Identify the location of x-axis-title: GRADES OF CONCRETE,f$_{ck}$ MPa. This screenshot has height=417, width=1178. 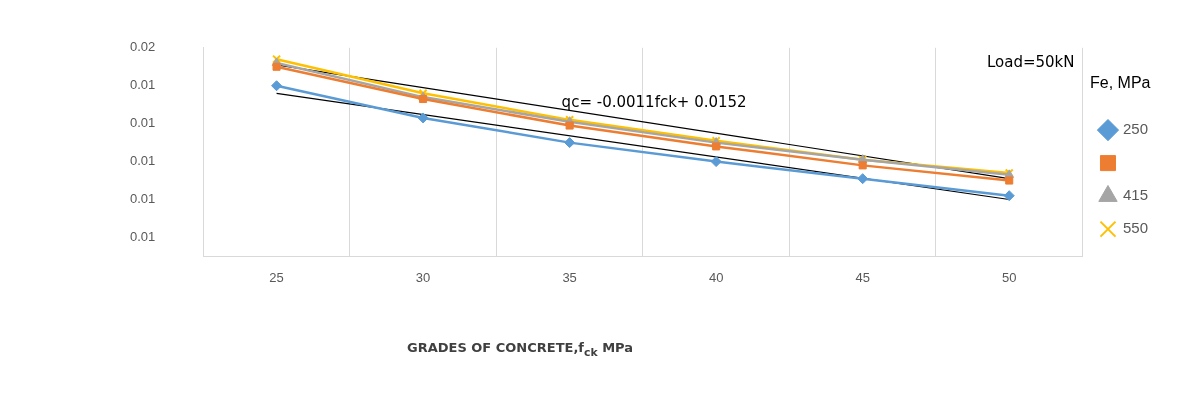
(520, 349).